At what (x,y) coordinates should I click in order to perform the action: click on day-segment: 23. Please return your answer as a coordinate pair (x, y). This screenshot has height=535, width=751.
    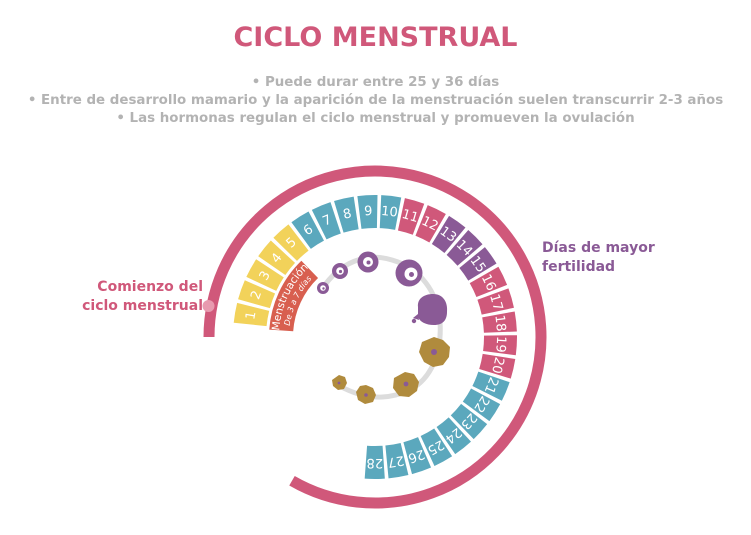
    Looking at the image, I should click on (469, 421).